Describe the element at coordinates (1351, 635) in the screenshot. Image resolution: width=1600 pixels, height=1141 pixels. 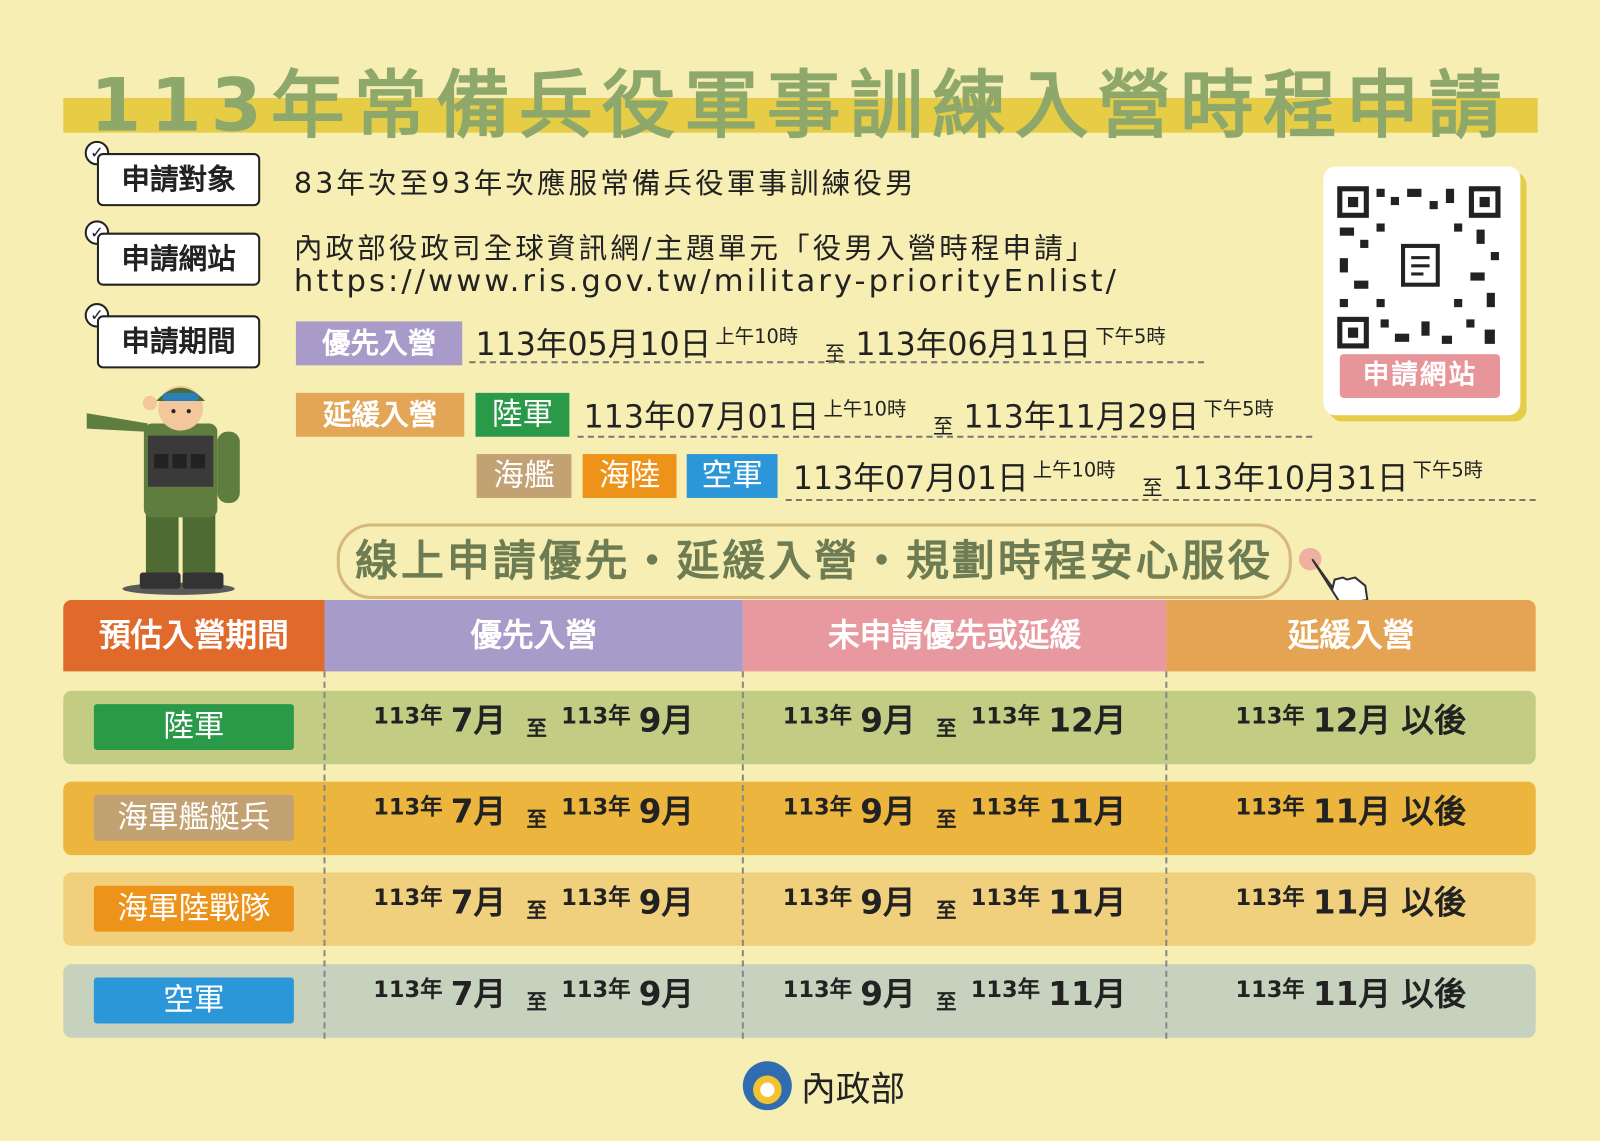
I see `table-header: 延緩入營` at that location.